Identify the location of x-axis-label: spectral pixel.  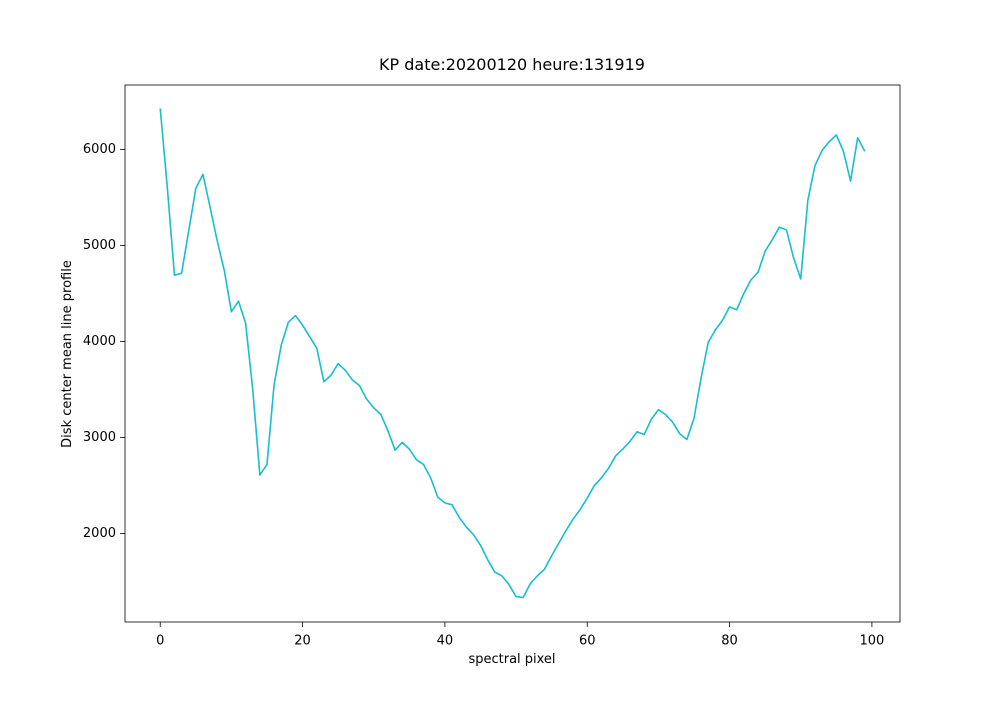
(511, 659).